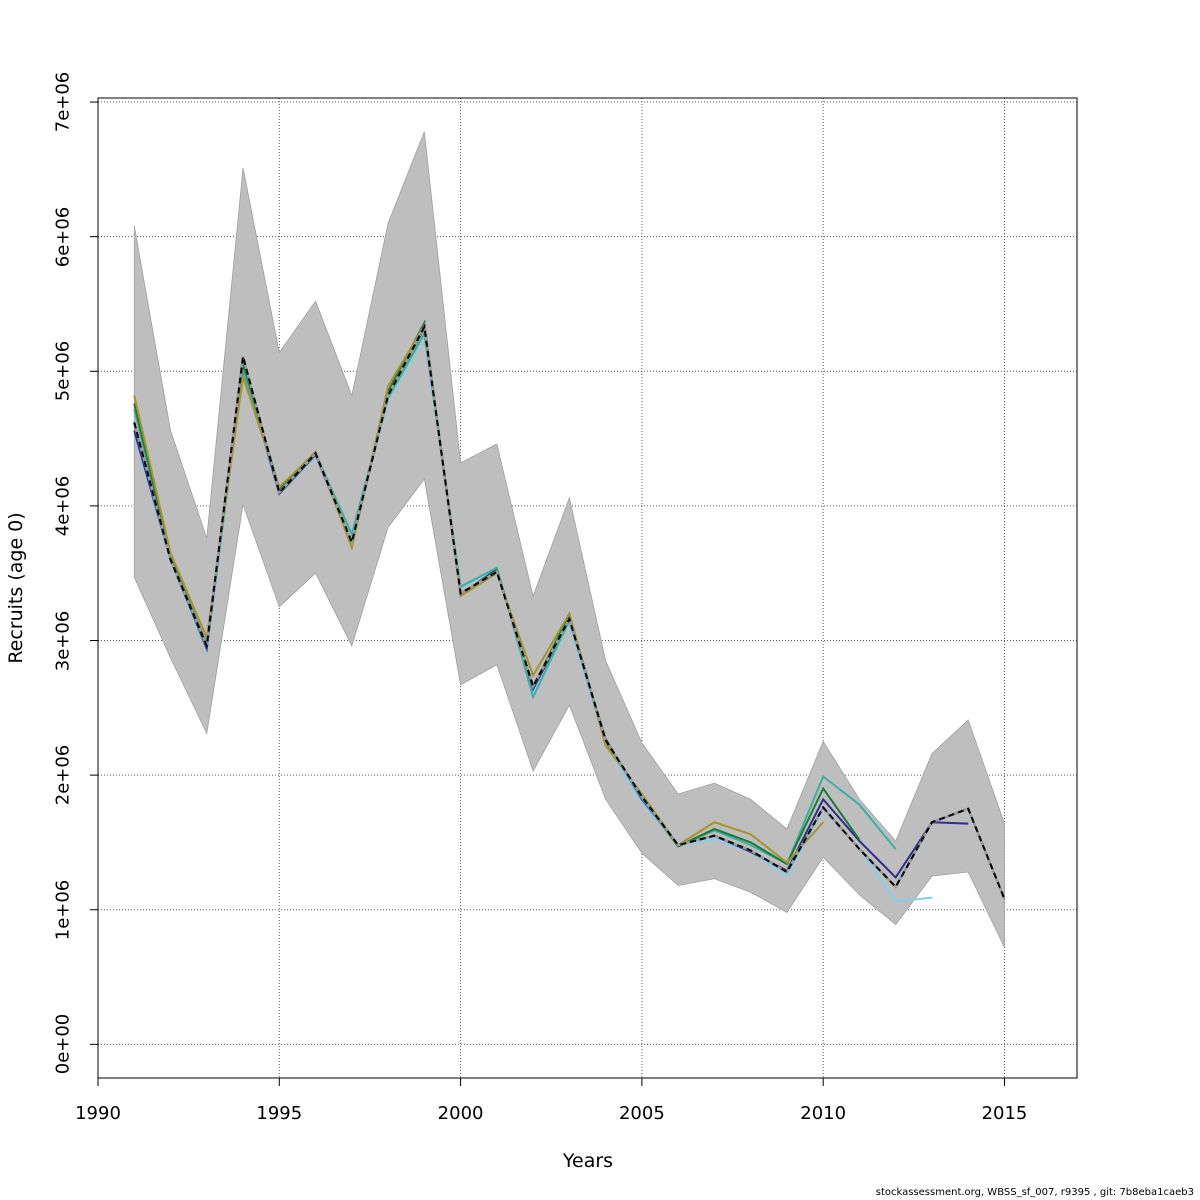 The image size is (1200, 1200). What do you see at coordinates (63, 640) in the screenshot?
I see `y-tick-label: 3e+06` at bounding box center [63, 640].